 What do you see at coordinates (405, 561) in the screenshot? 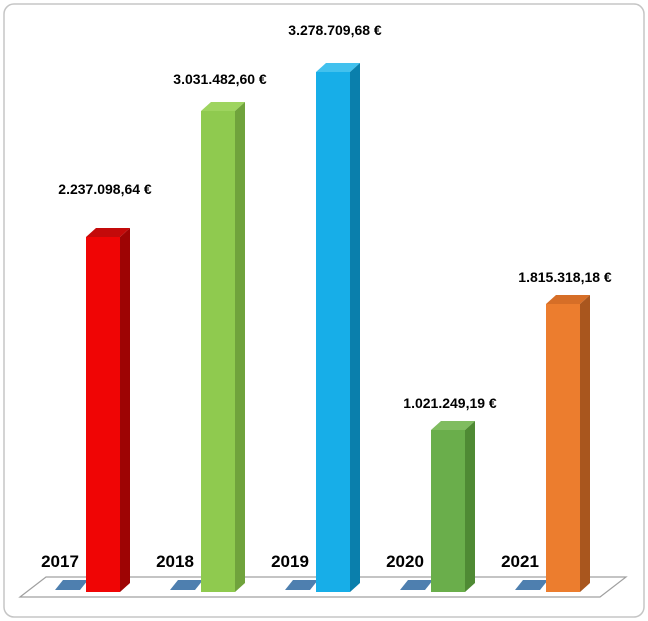
I see `category-label-2020: 2020` at bounding box center [405, 561].